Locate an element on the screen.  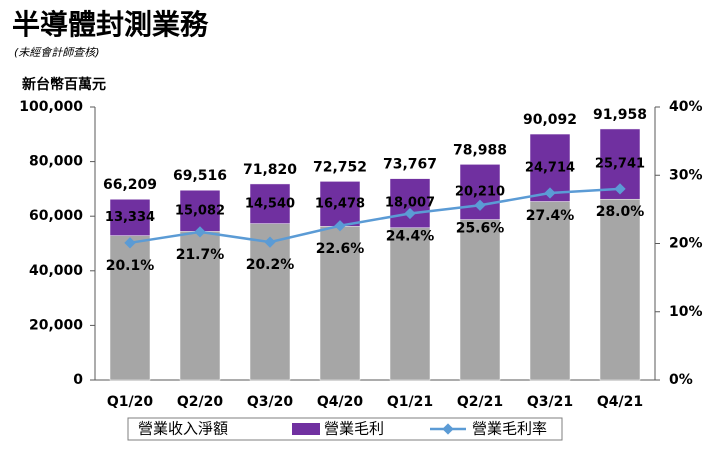
value-label: 72,752 is located at coordinates (340, 167).